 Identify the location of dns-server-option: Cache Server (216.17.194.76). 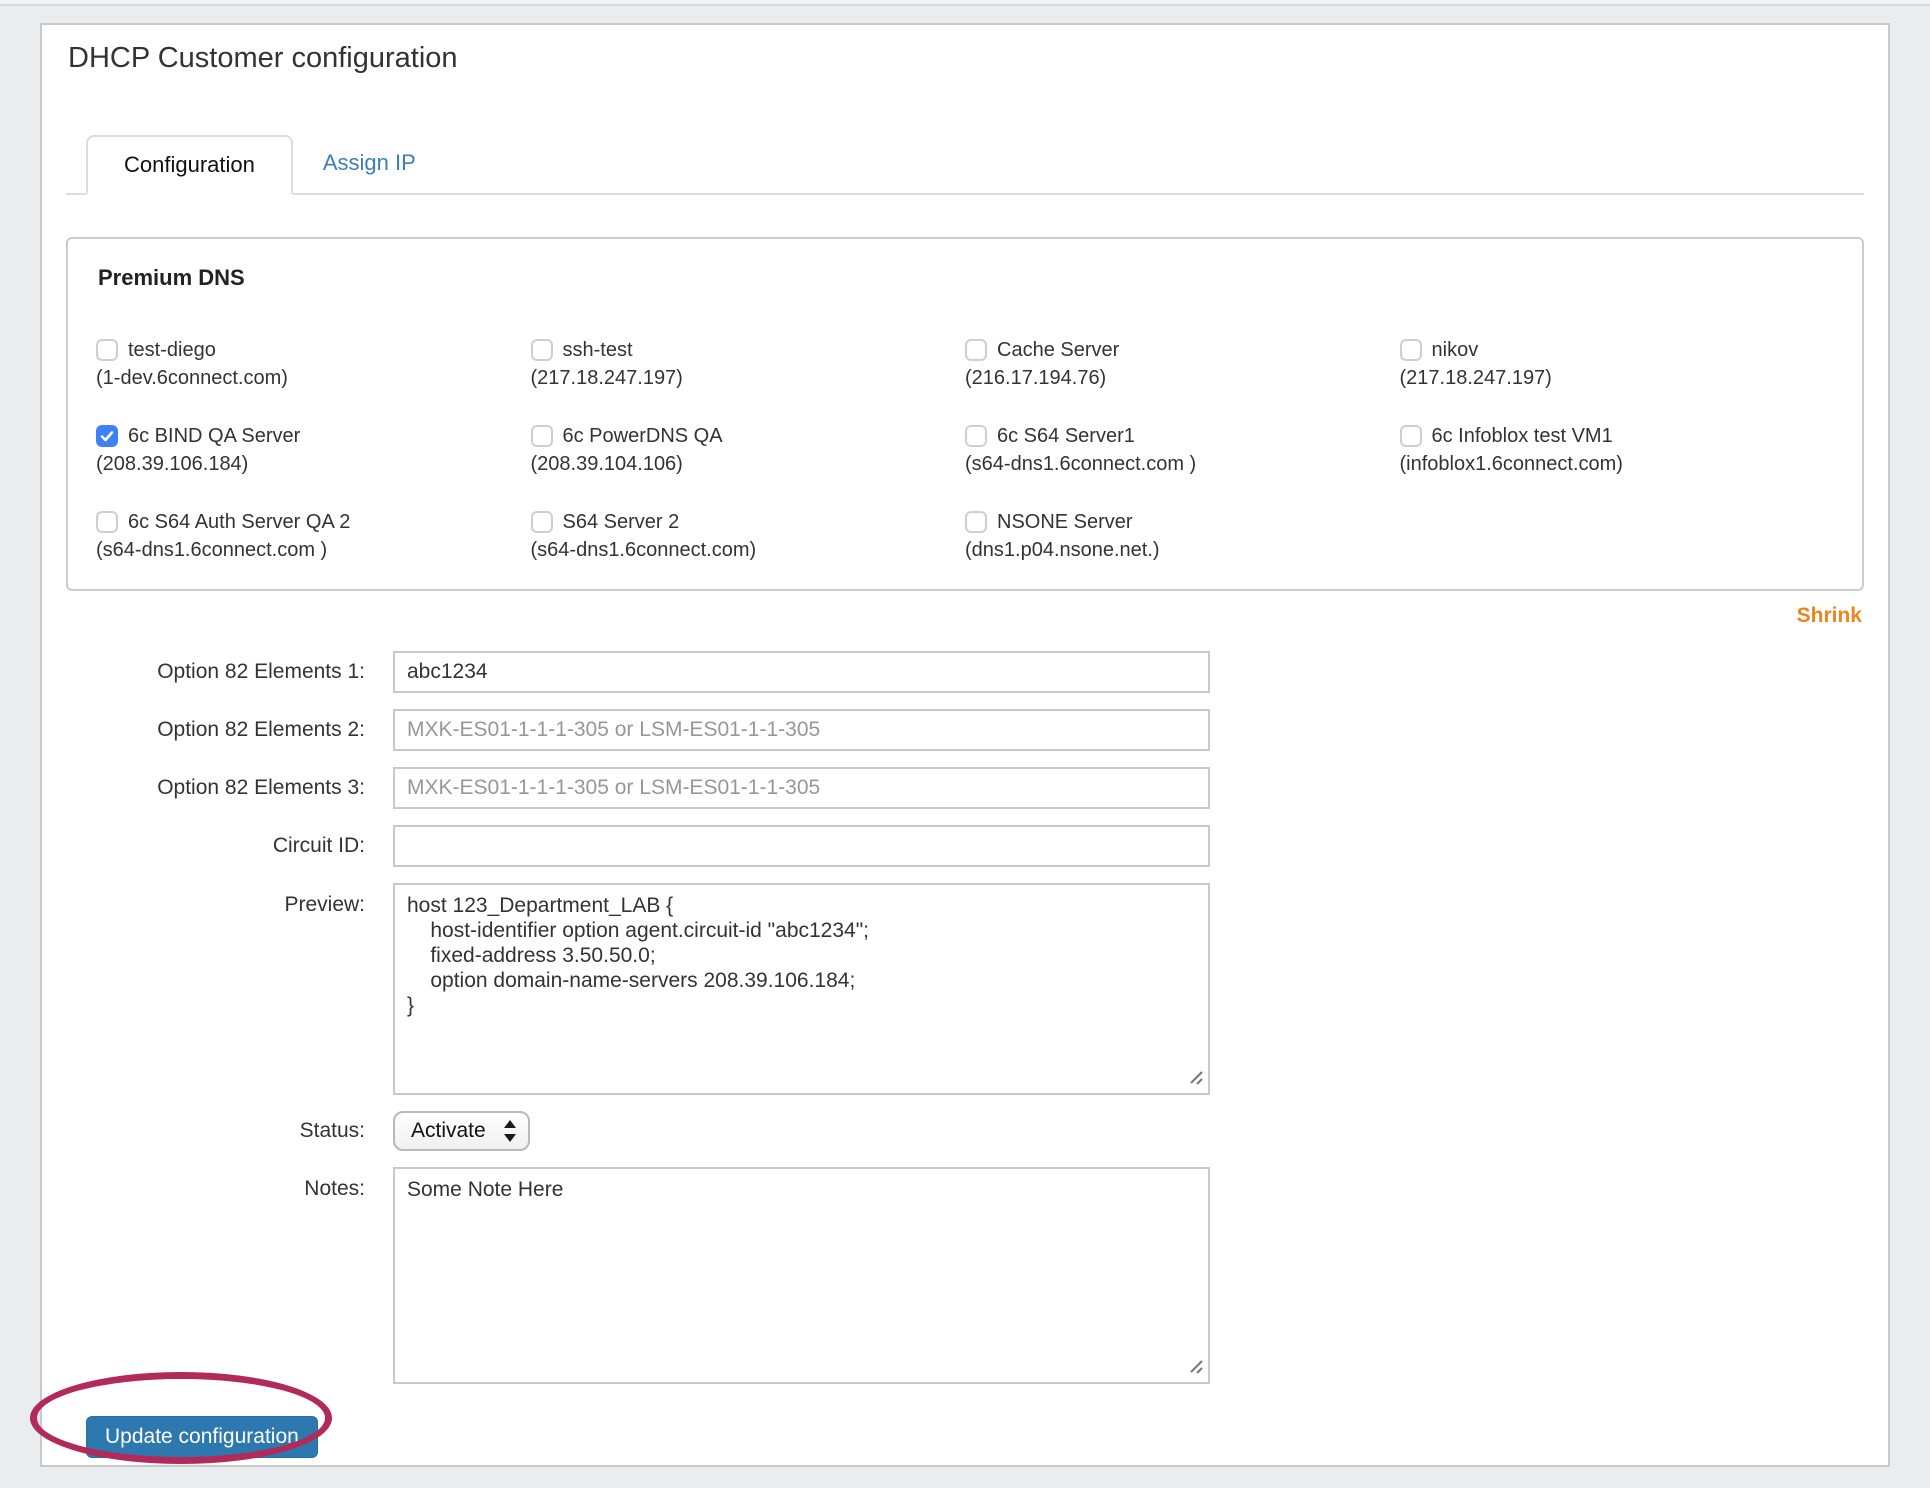
(1182, 364).